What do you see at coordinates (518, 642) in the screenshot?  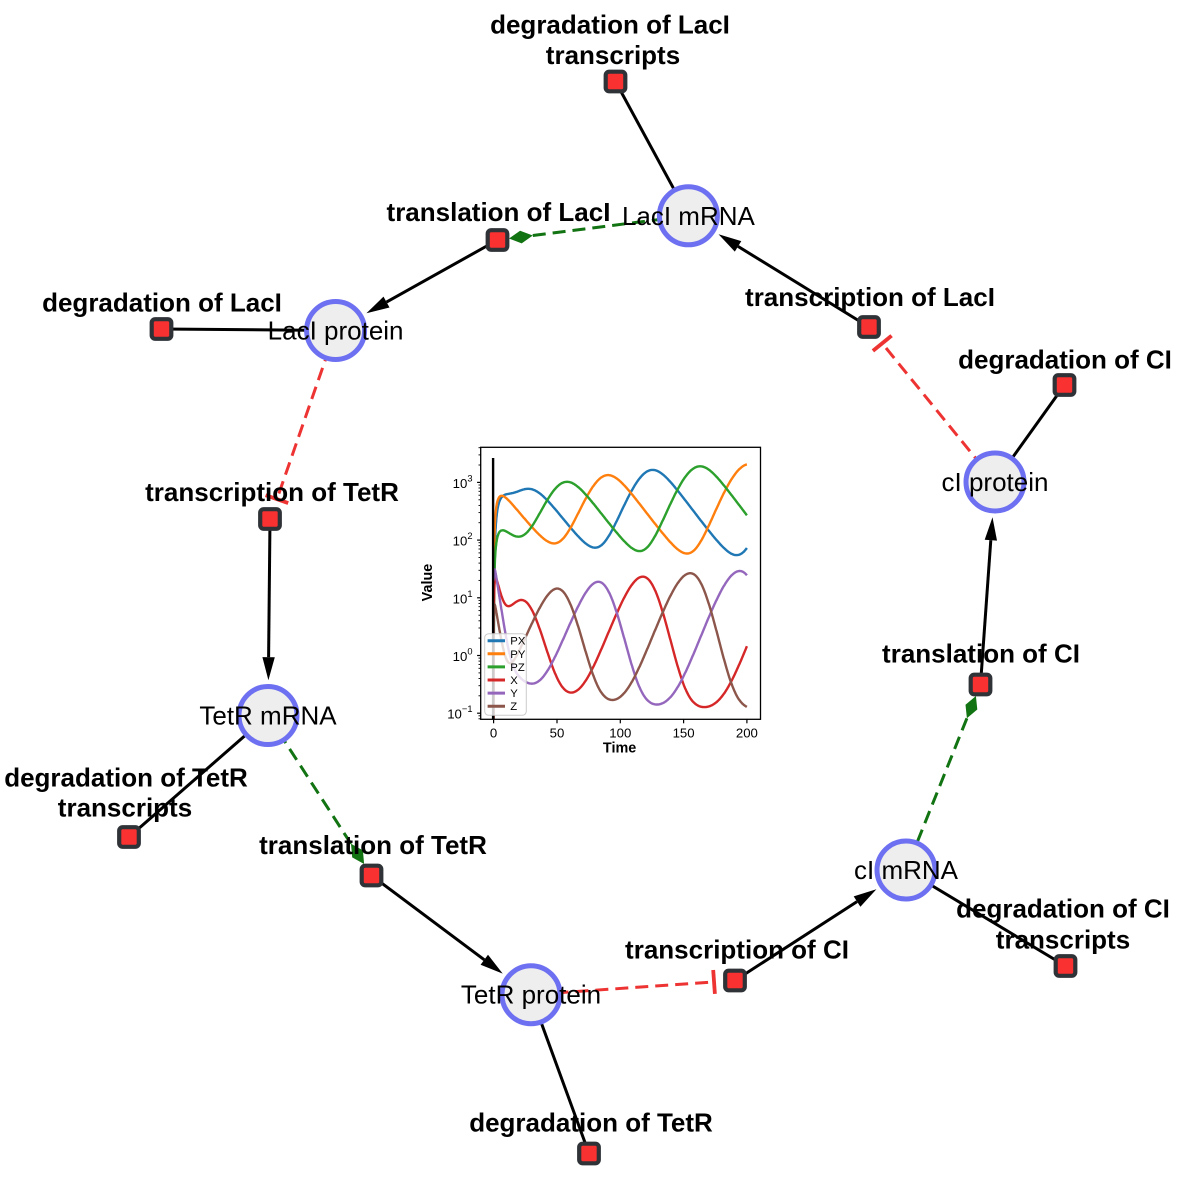 I see `svg-text: PX` at bounding box center [518, 642].